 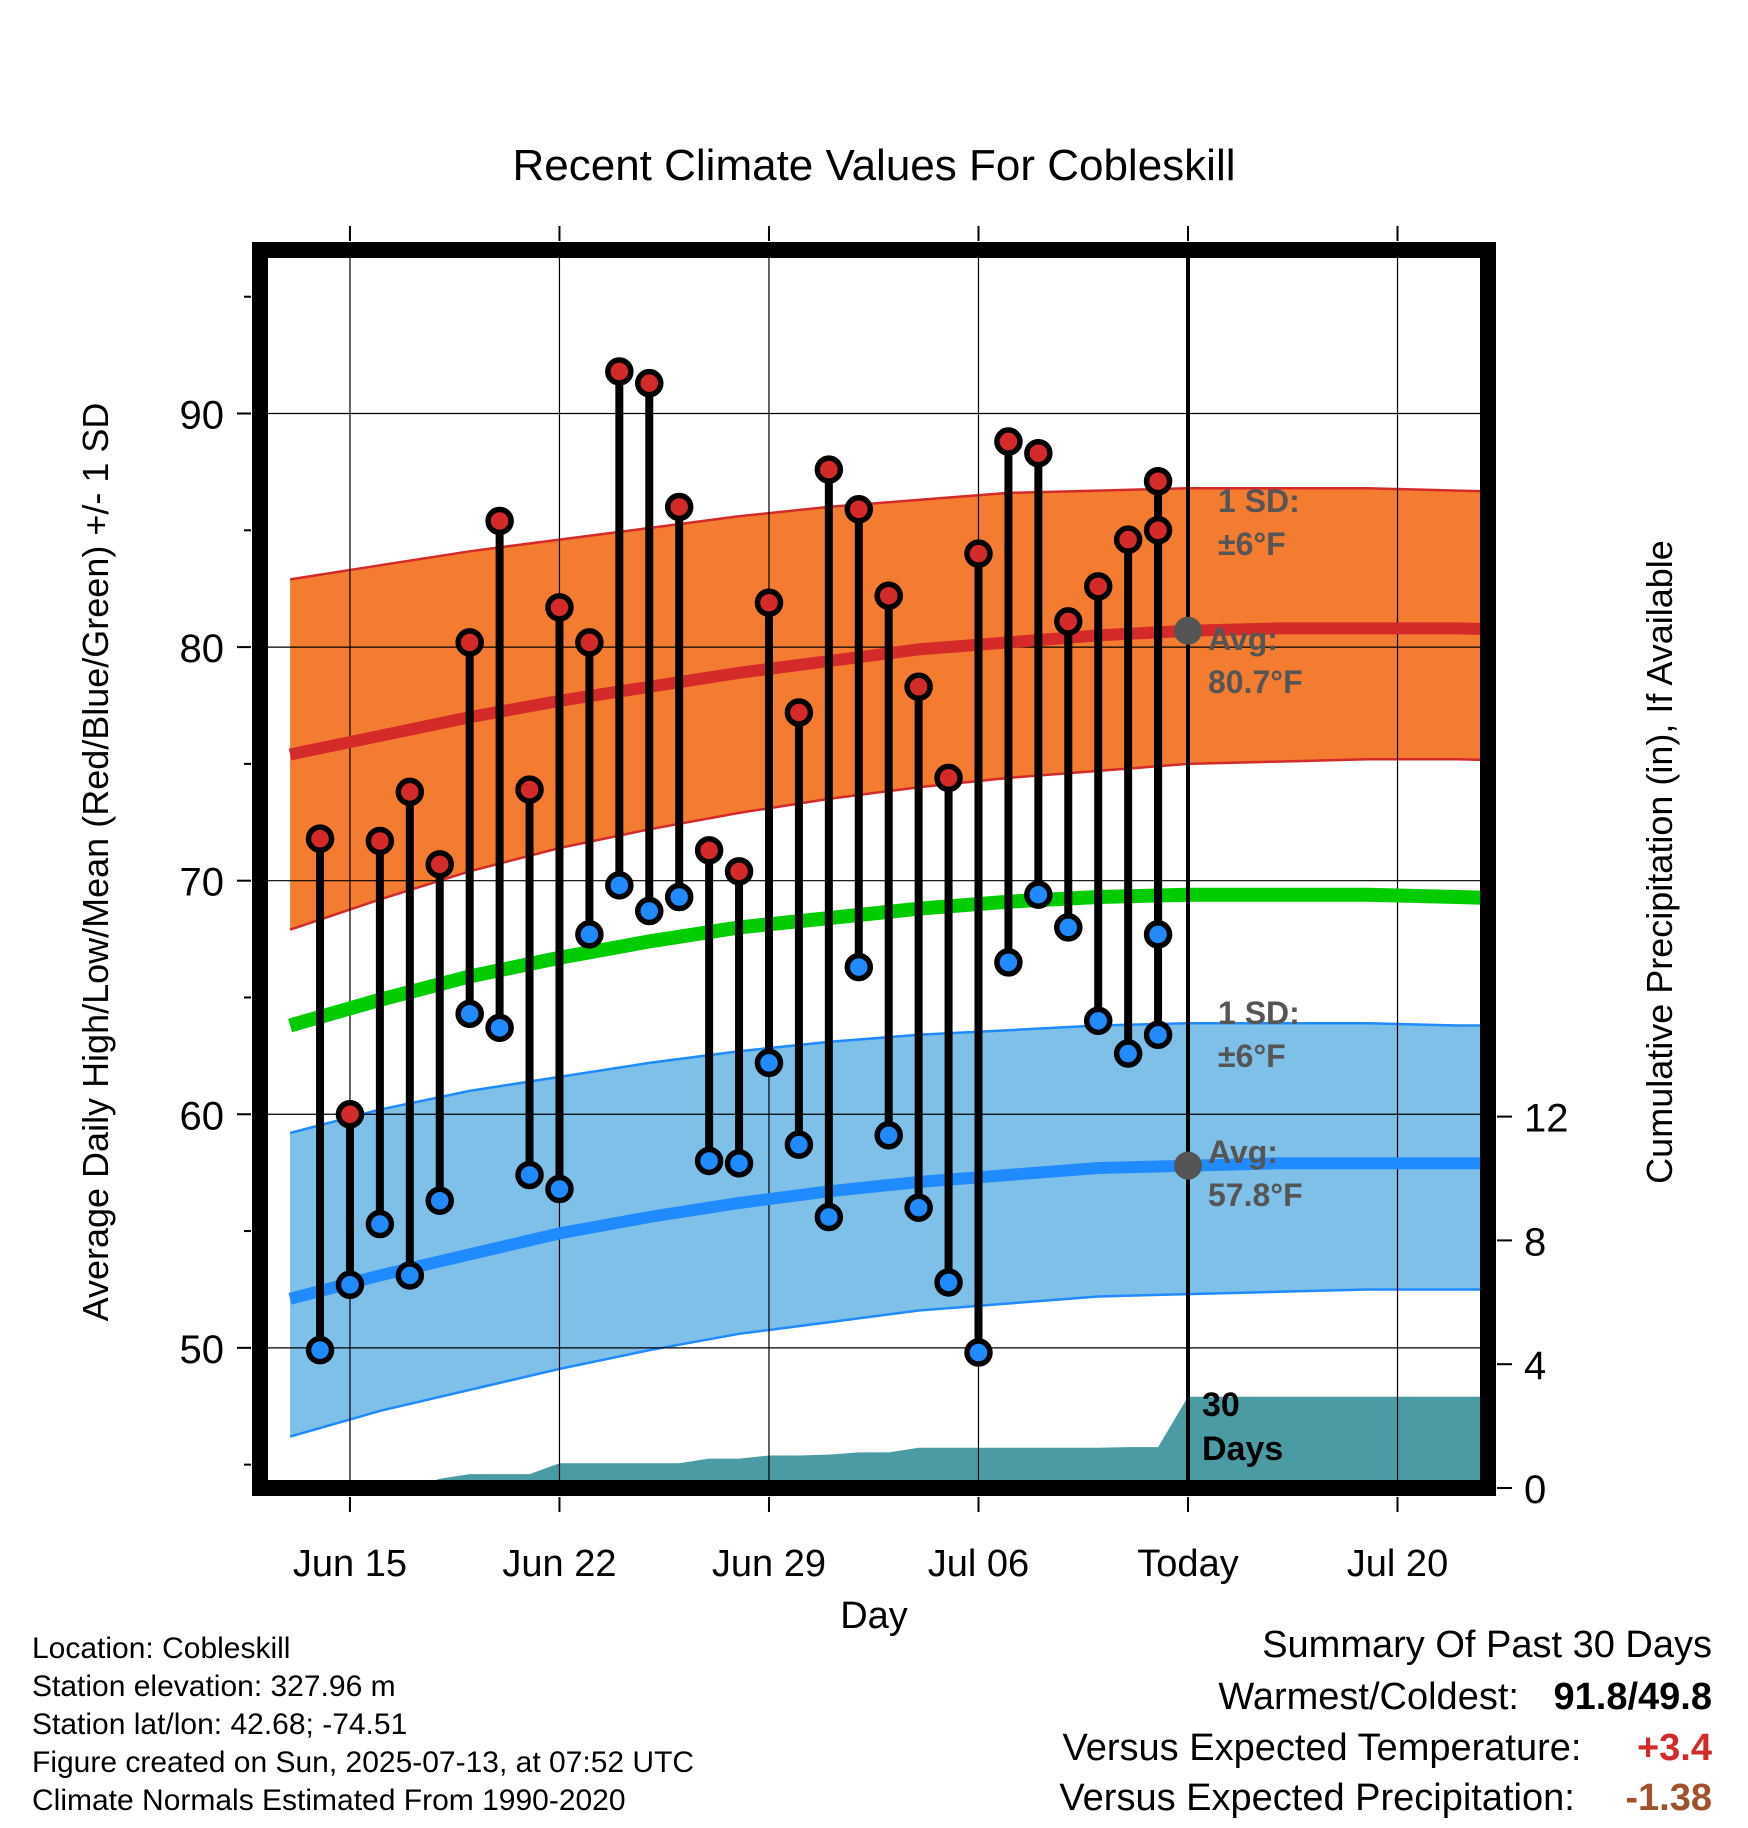 I want to click on y2-tick-label: 0, so click(x=1535, y=1490).